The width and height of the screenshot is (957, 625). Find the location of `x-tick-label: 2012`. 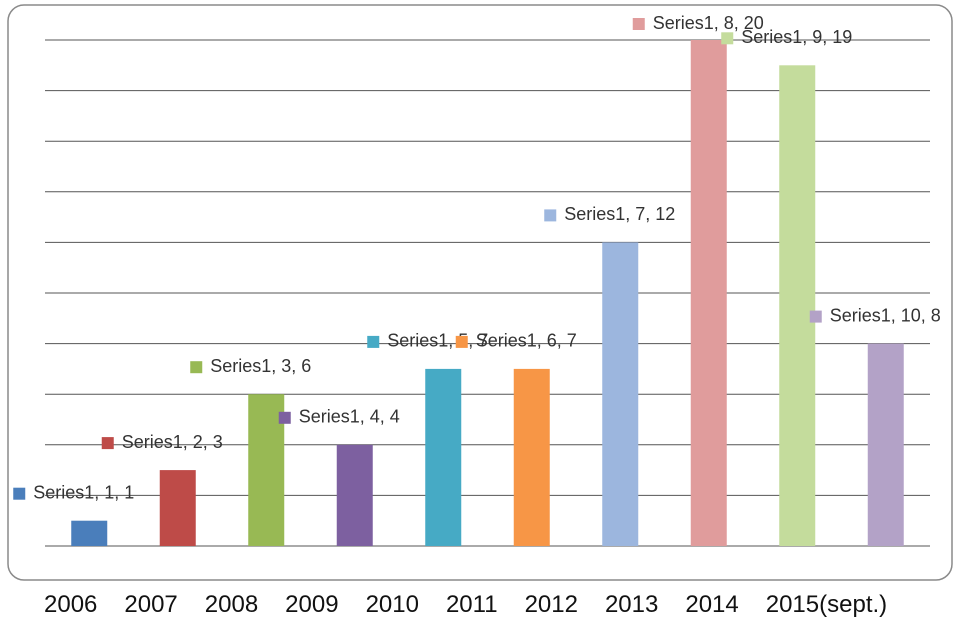

x-tick-label: 2012 is located at coordinates (551, 604).